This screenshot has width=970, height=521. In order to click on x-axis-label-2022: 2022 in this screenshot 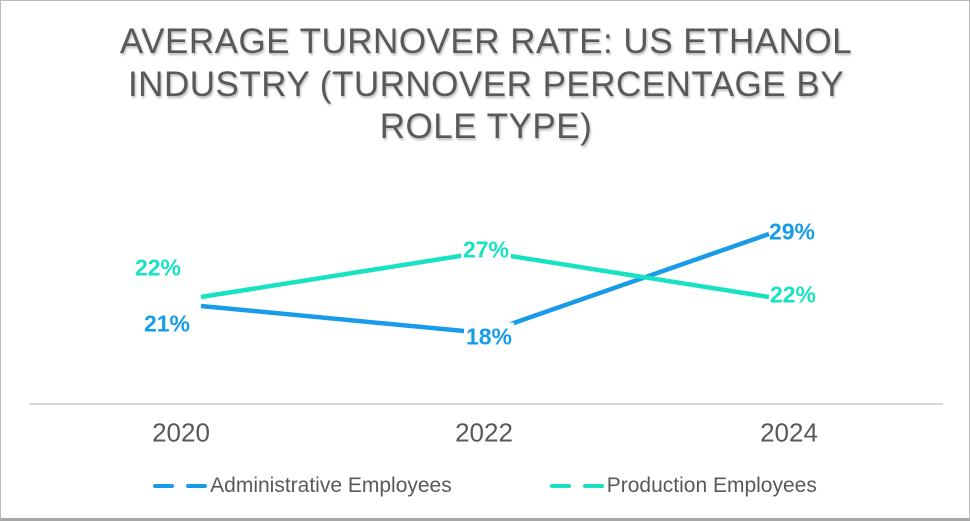, I will do `click(484, 432)`.